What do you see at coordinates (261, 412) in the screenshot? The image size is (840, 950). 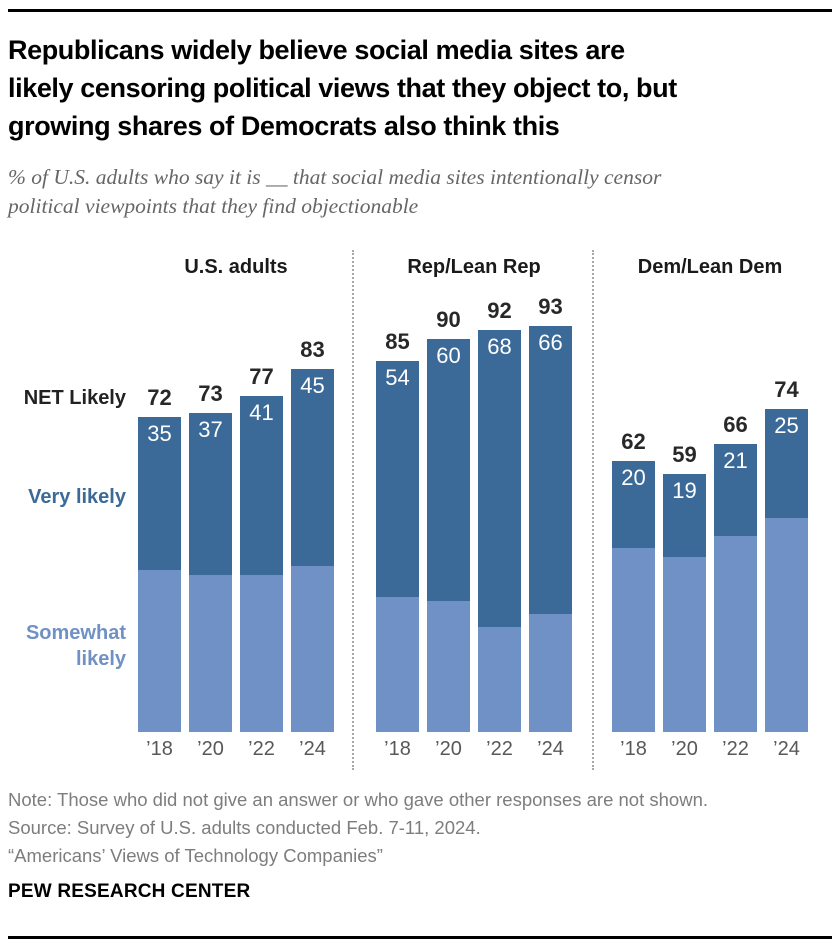 I see `very-likely-value-label: 41` at bounding box center [261, 412].